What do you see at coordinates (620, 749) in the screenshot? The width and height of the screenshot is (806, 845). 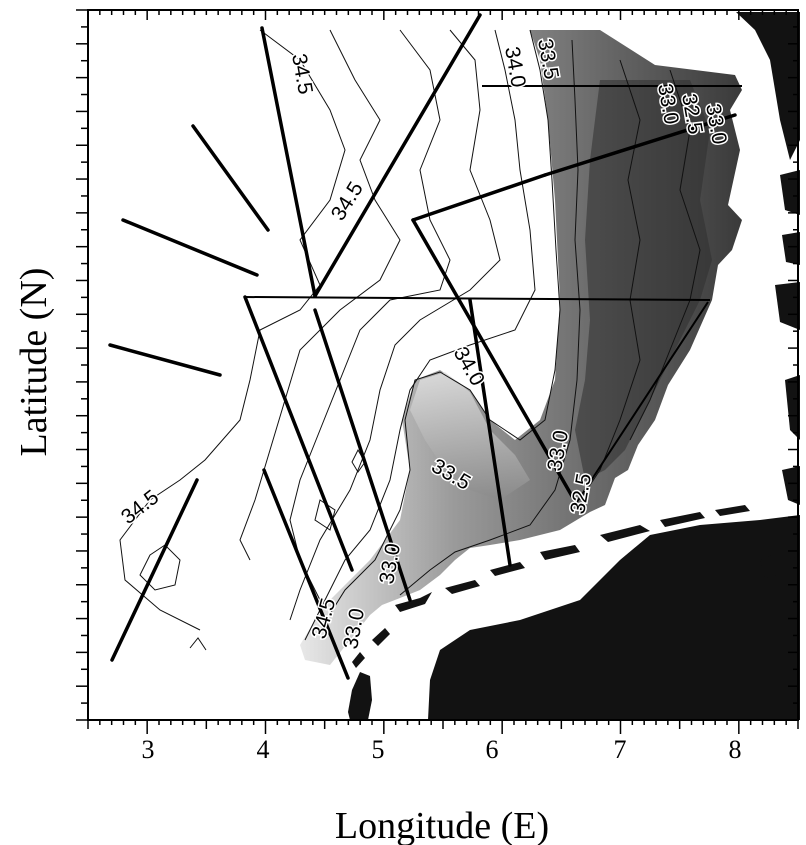 I see `x-tick-label: 7` at bounding box center [620, 749].